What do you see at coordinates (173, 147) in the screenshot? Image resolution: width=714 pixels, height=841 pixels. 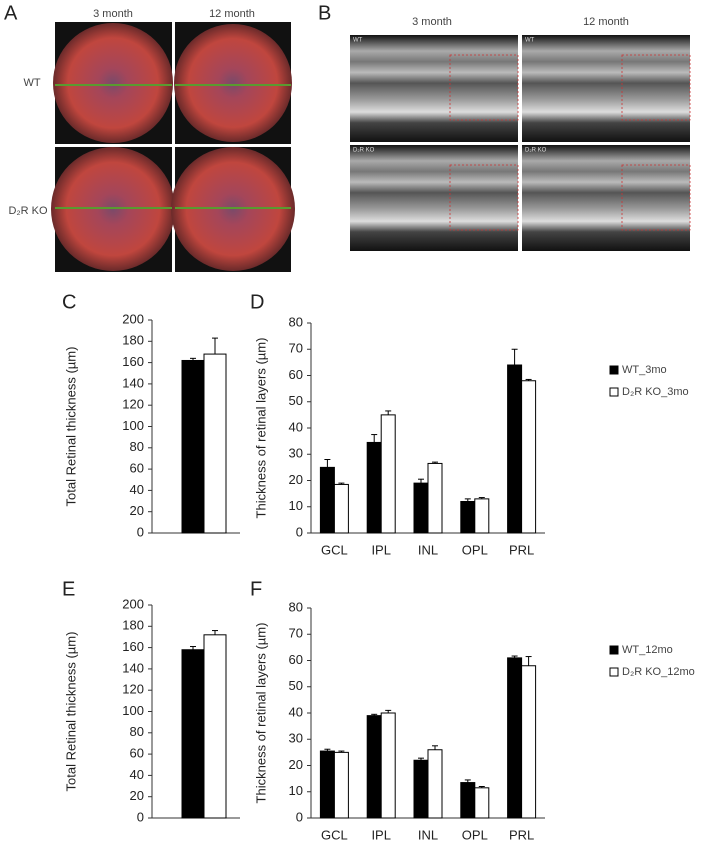 I see `fundus-images` at bounding box center [173, 147].